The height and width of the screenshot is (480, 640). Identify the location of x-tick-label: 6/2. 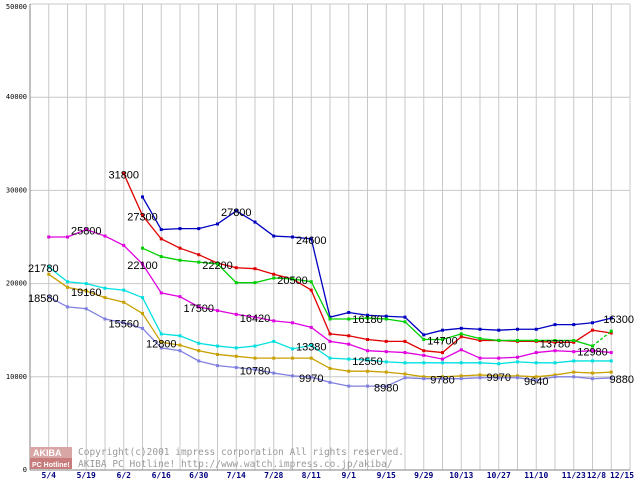
(124, 475).